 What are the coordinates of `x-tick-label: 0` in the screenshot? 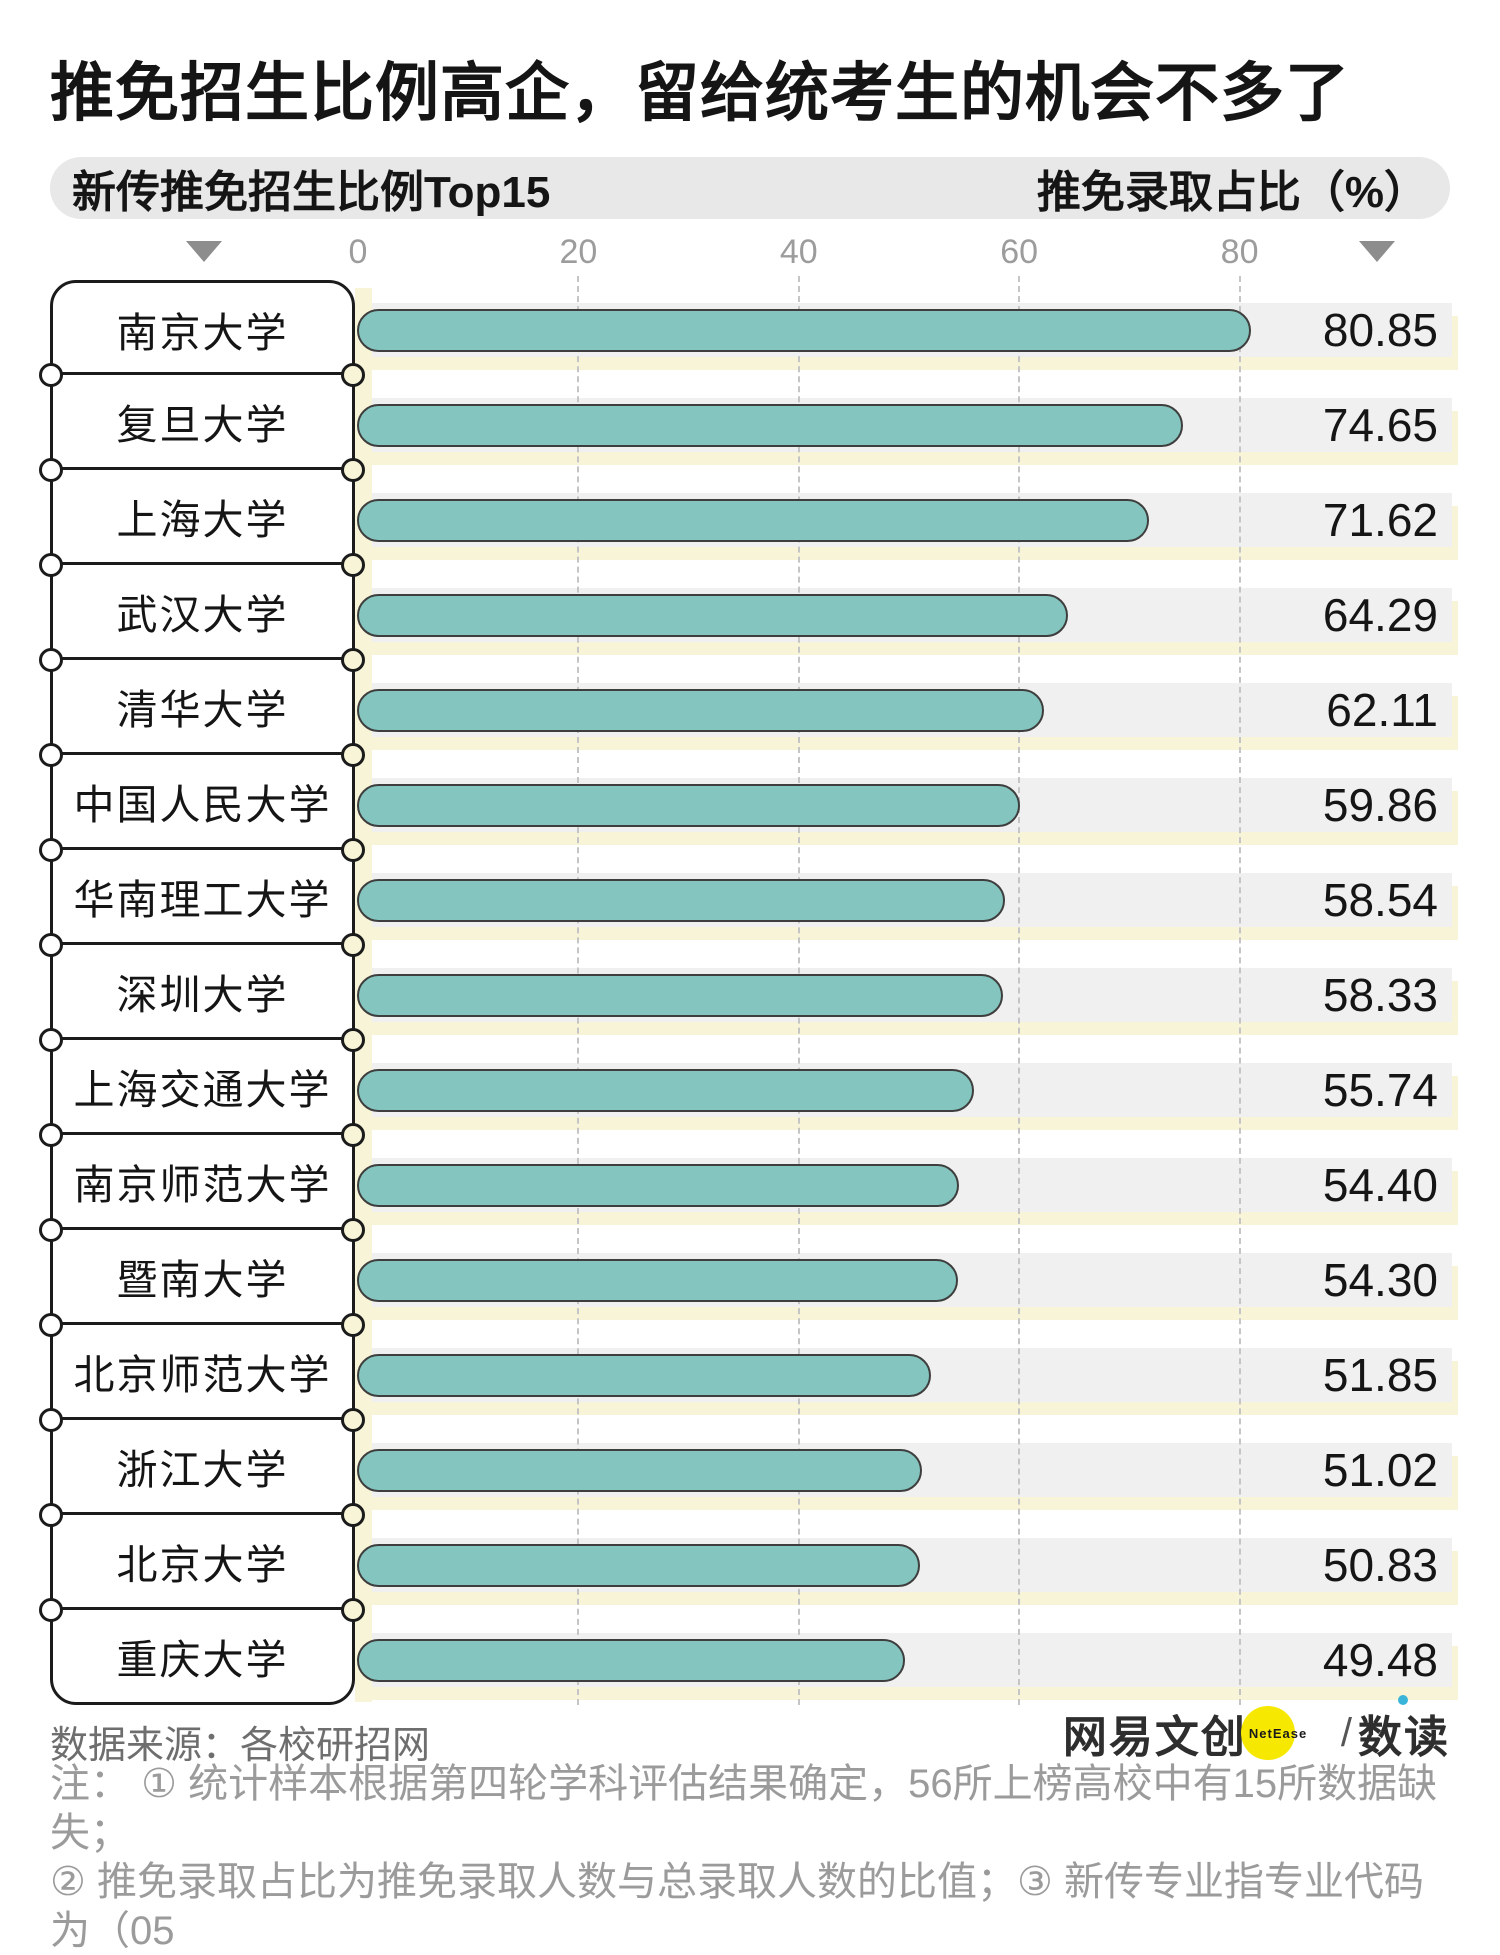 It's located at (358, 252).